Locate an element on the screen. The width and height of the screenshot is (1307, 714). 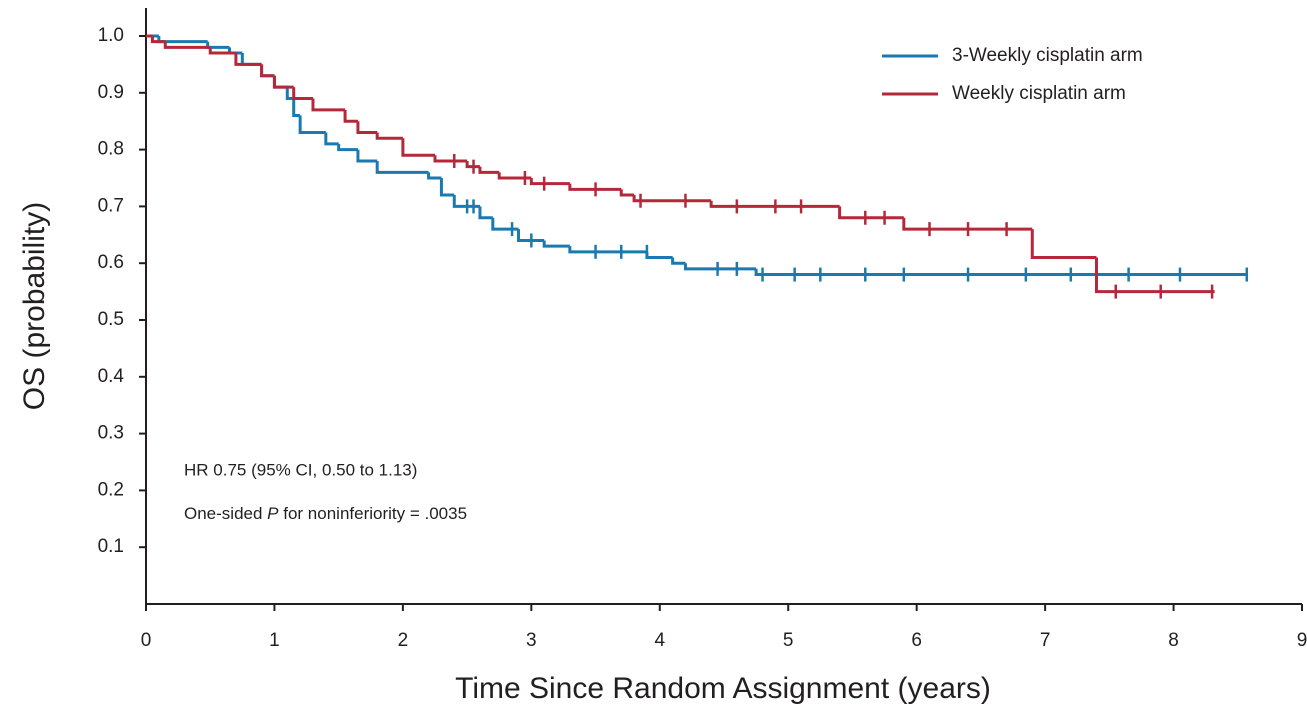
annotation: One-sided P for noninferiority = .0035 is located at coordinates (325, 513).